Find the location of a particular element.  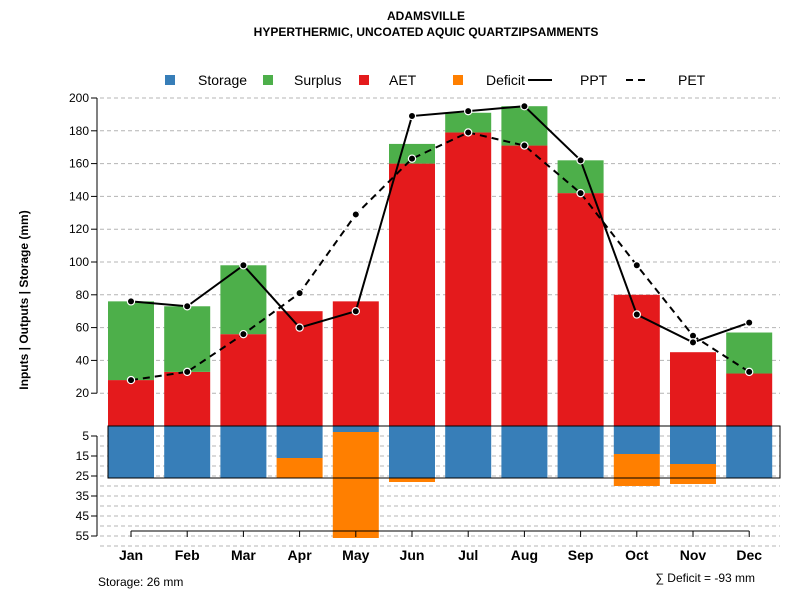

legend-deficit-swatch is located at coordinates (458, 80).